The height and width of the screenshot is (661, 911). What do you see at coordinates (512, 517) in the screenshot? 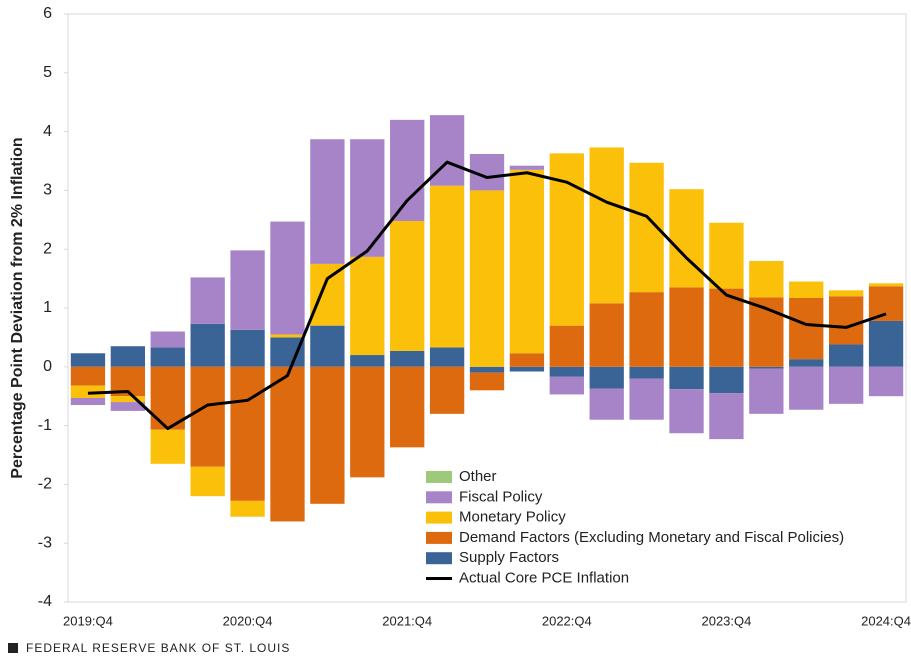
I see `legend-label: Monetary Policy` at bounding box center [512, 517].